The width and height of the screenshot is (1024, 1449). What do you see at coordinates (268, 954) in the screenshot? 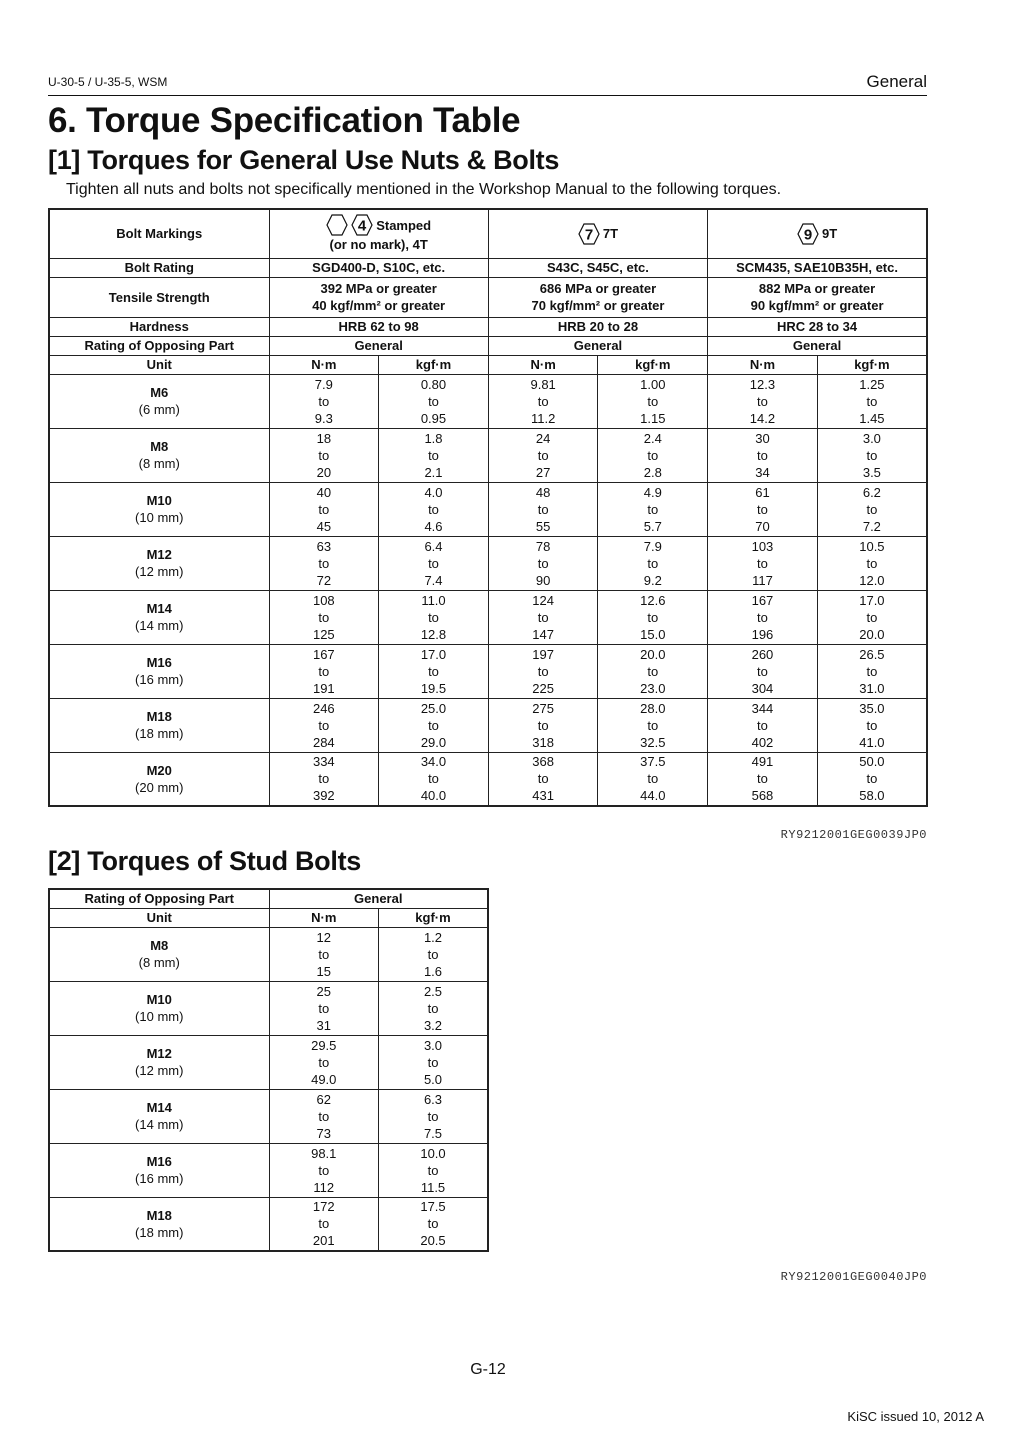
I see `table-row: M8 (8 mm) 12 to 15 1.2 to 1.6` at bounding box center [268, 954].